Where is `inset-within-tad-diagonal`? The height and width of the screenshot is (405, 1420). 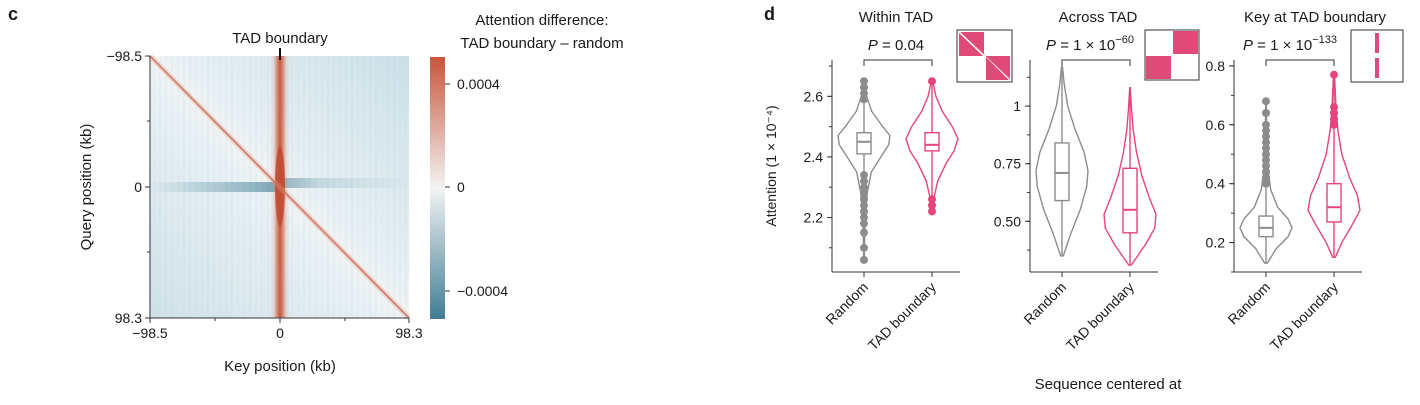 inset-within-tad-diagonal is located at coordinates (984, 56).